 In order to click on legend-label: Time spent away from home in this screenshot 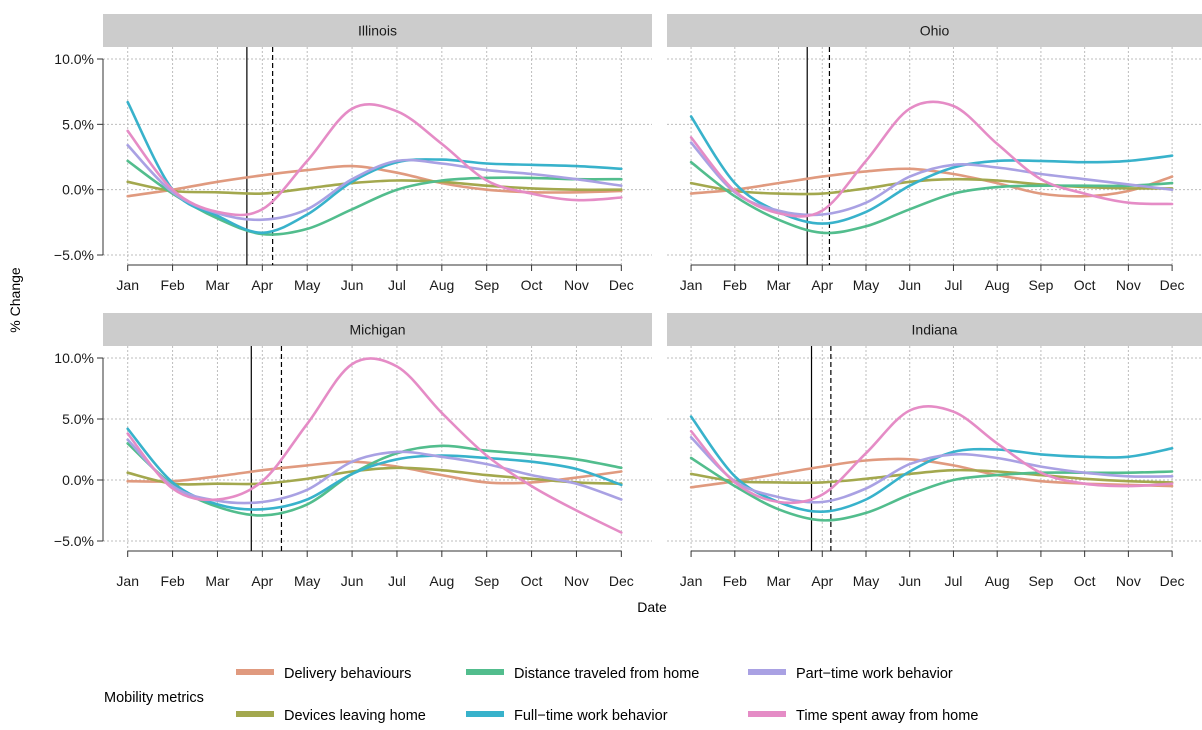, I will do `click(887, 716)`.